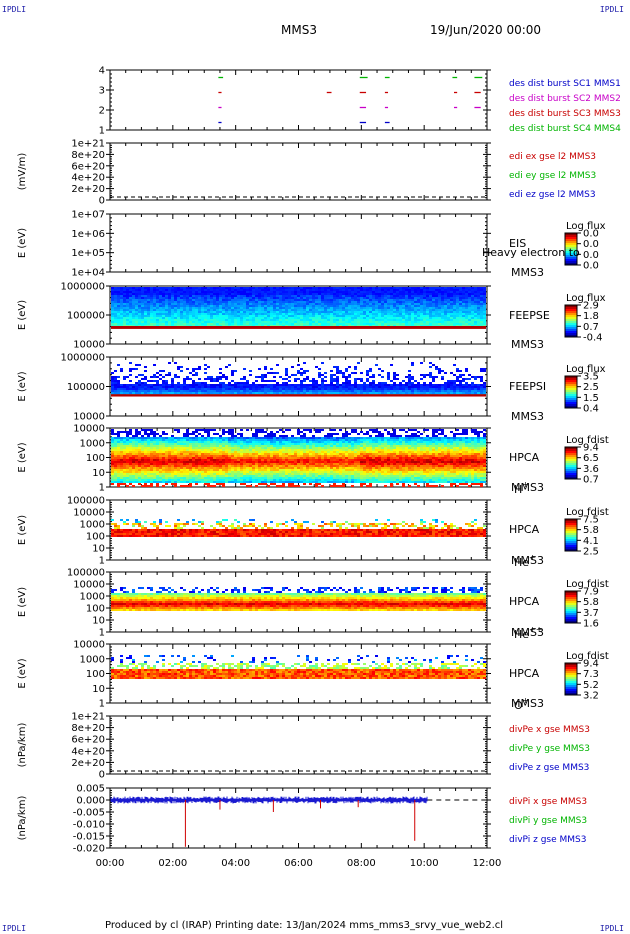 This screenshot has width=630, height=934. I want to click on colorbar-frame, so click(571, 392).